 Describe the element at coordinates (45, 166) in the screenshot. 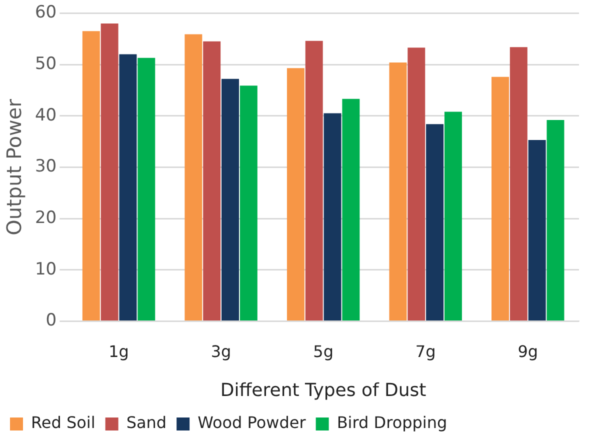

I see `y-tick-label: 30` at that location.